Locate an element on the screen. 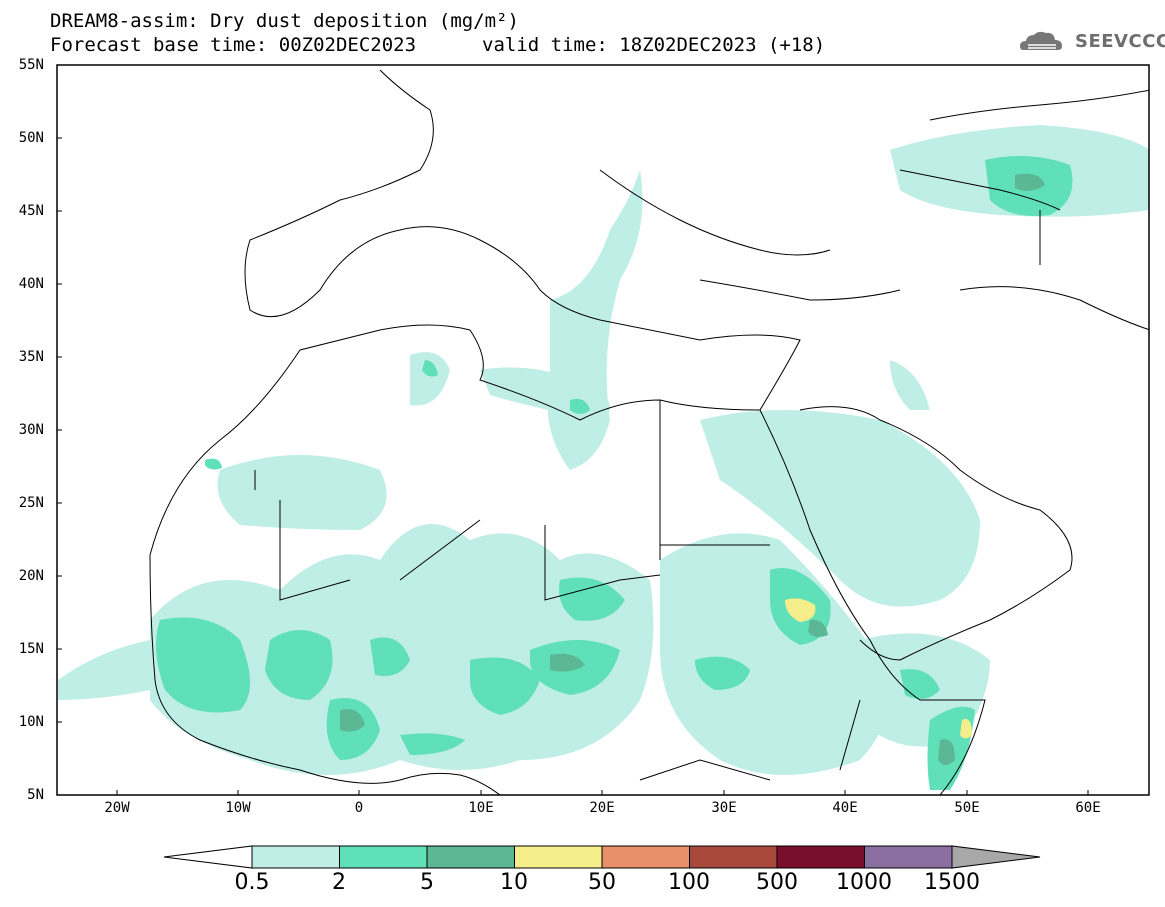 The width and height of the screenshot is (1165, 907). lon-label: 0 is located at coordinates (359, 808).